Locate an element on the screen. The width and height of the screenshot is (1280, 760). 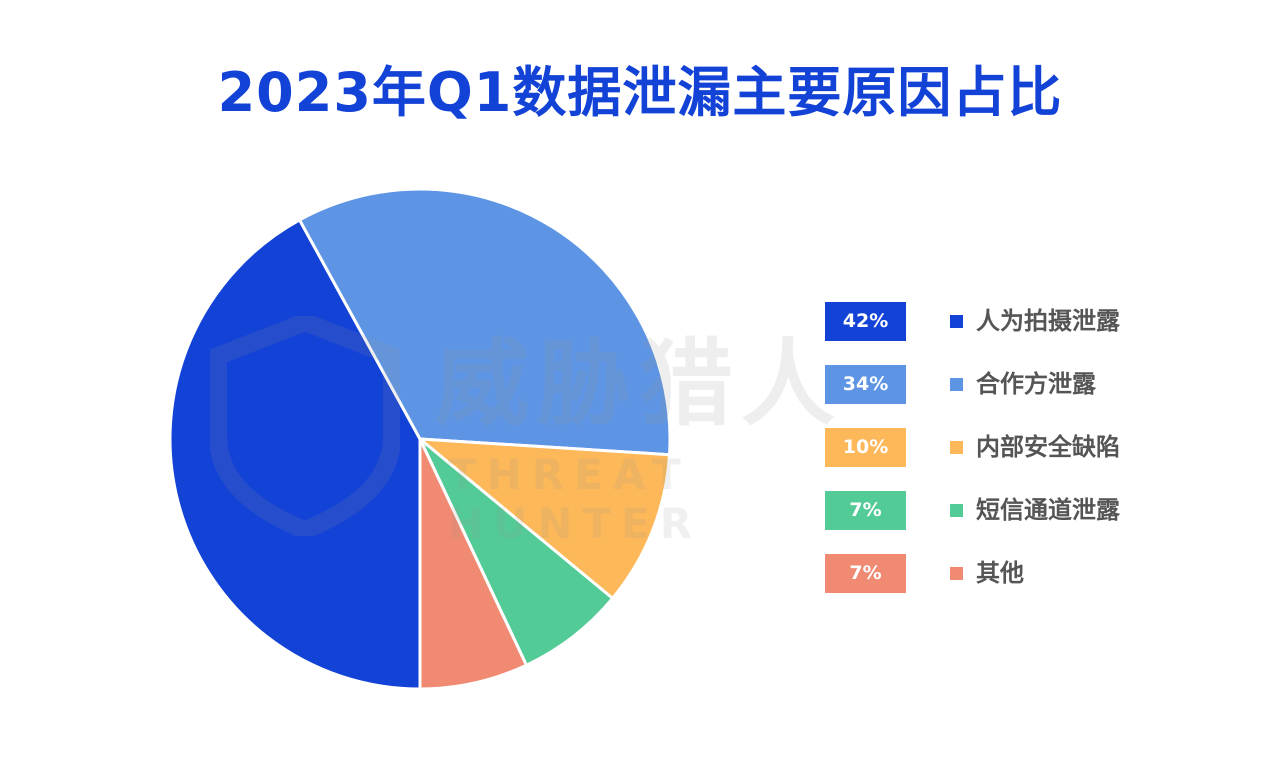
legend-item: 7% 短信通道泄露 is located at coordinates (1035, 510).